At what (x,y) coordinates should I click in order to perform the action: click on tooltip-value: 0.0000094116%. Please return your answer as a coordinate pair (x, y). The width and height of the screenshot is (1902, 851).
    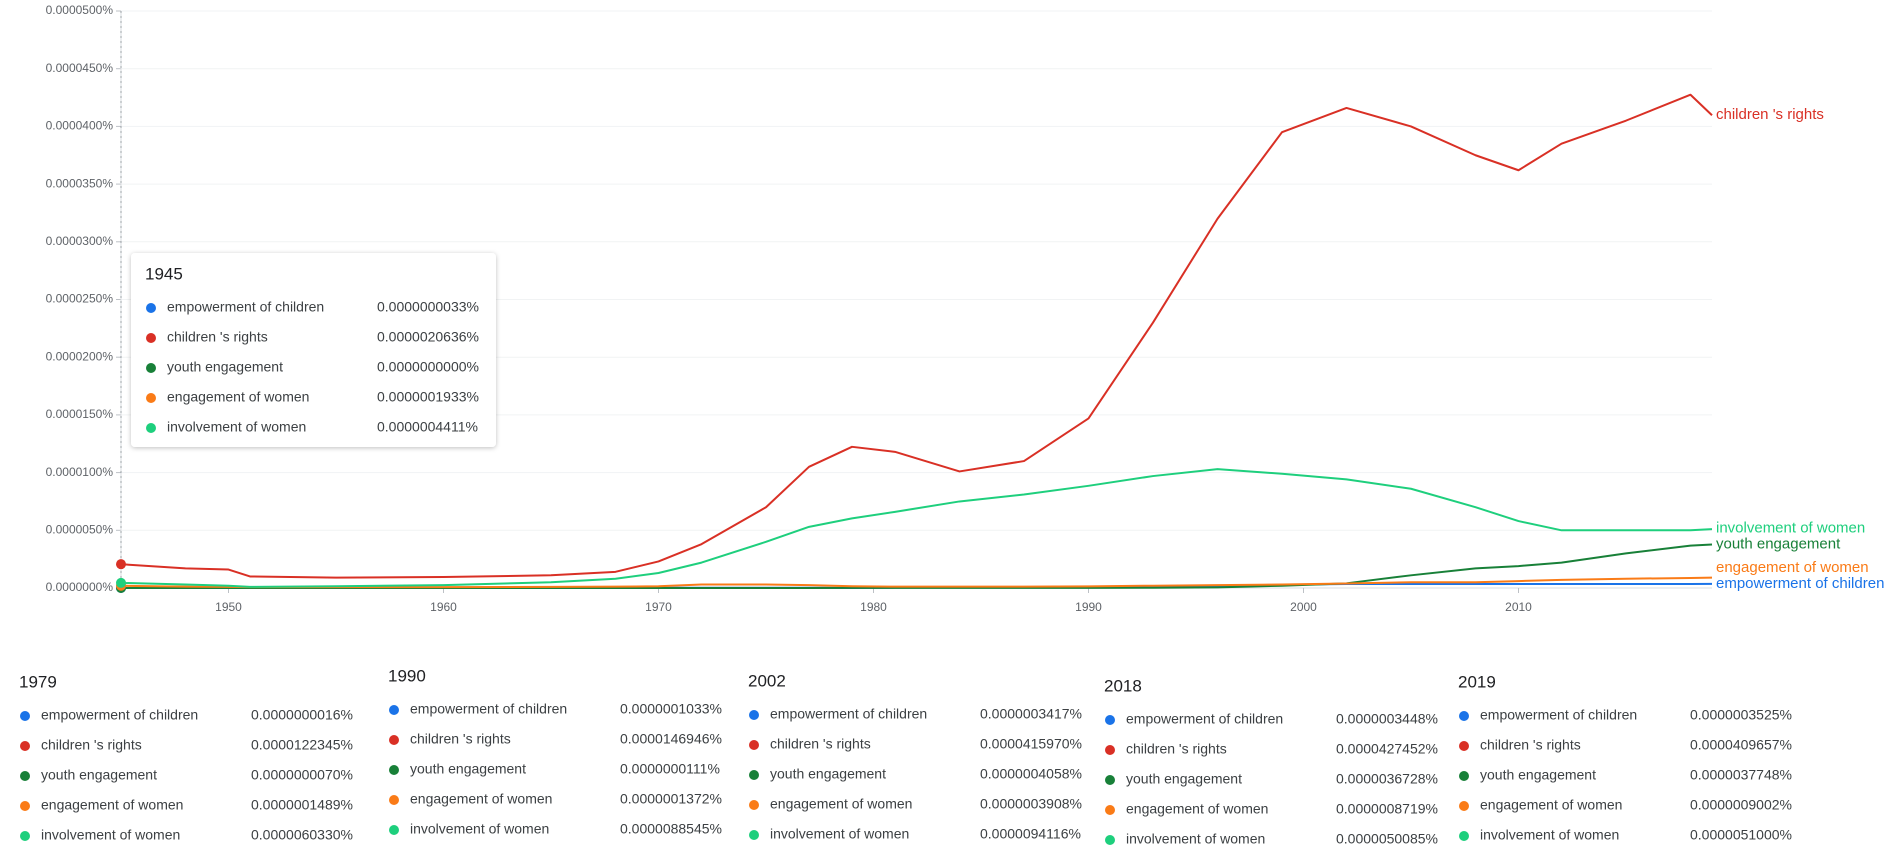
    Looking at the image, I should click on (1030, 834).